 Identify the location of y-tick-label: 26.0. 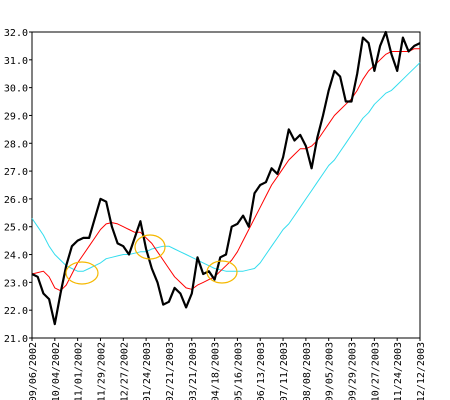
(16, 200).